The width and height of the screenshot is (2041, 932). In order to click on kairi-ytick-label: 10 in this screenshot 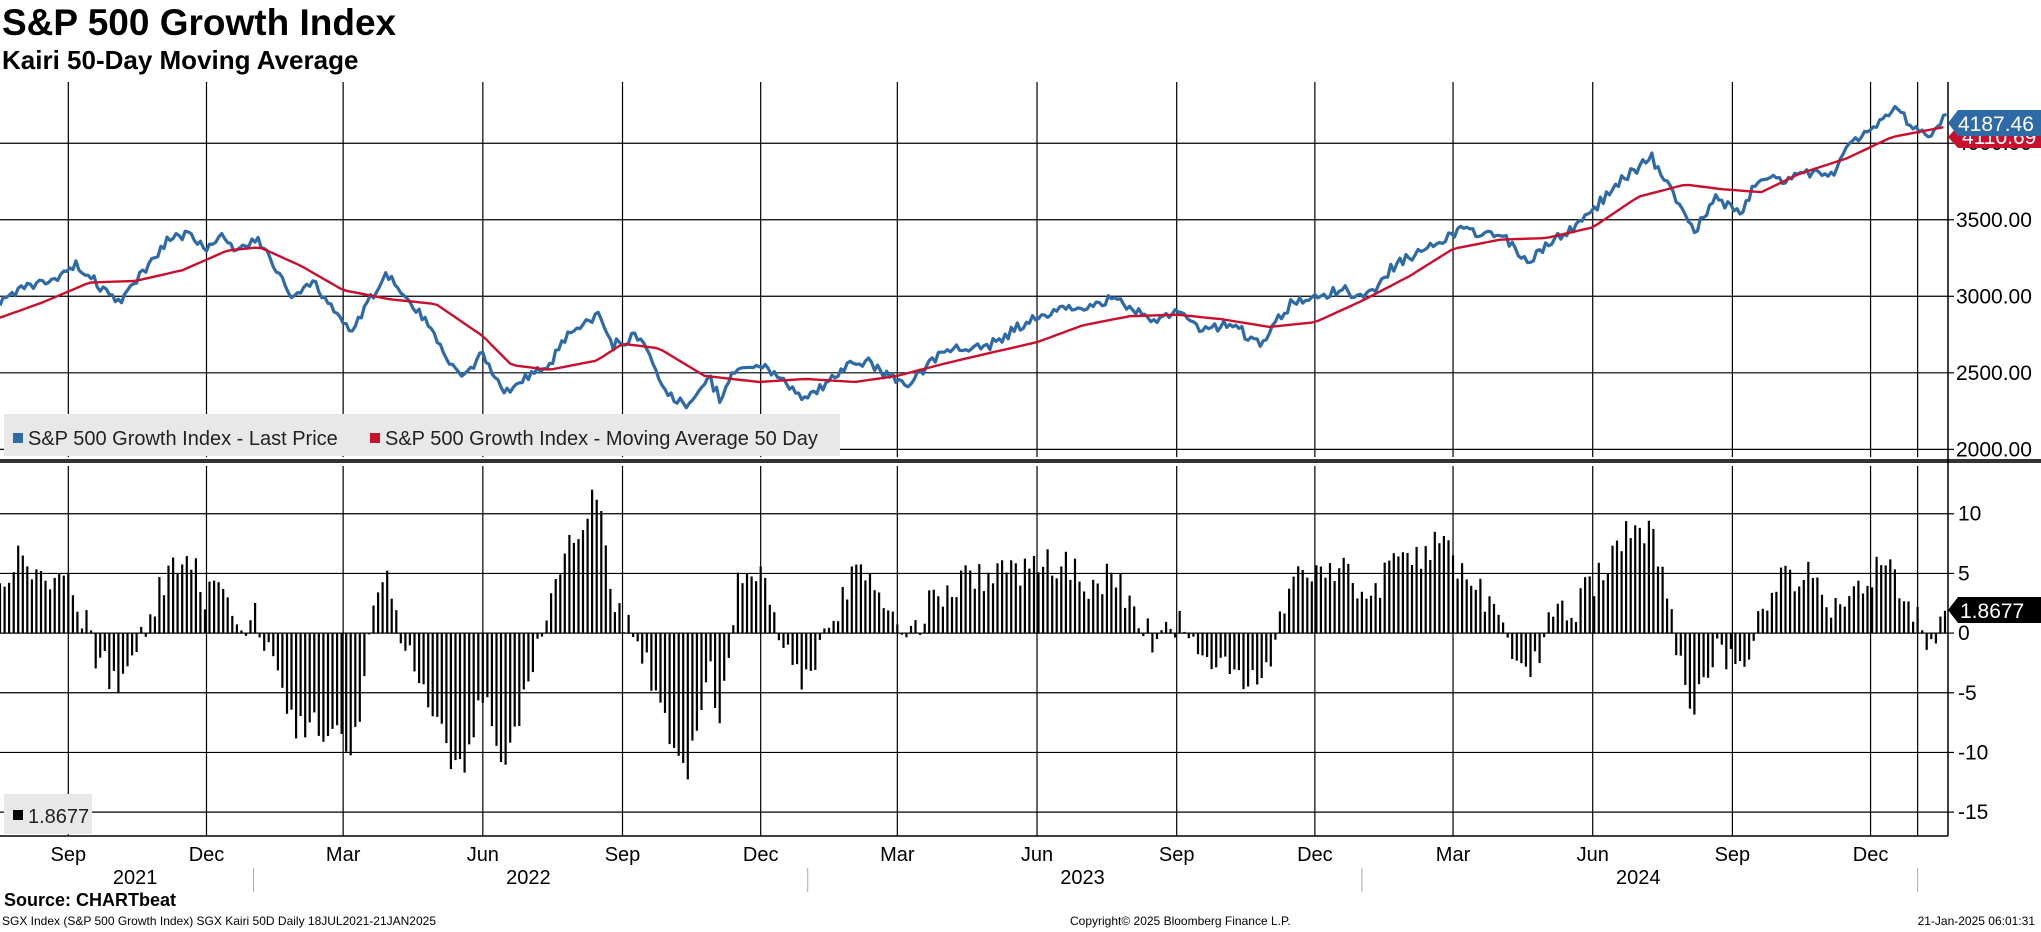, I will do `click(1969, 514)`.